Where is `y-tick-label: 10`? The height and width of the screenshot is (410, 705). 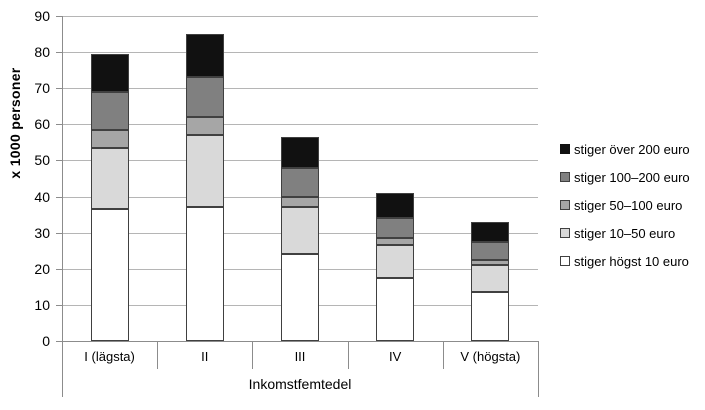
y-tick-label: 10 is located at coordinates (42, 305).